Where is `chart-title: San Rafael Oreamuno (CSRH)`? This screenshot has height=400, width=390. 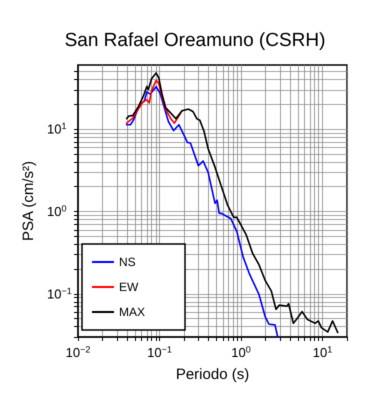
chart-title: San Rafael Oreamuno (CSRH) is located at coordinates (195, 40).